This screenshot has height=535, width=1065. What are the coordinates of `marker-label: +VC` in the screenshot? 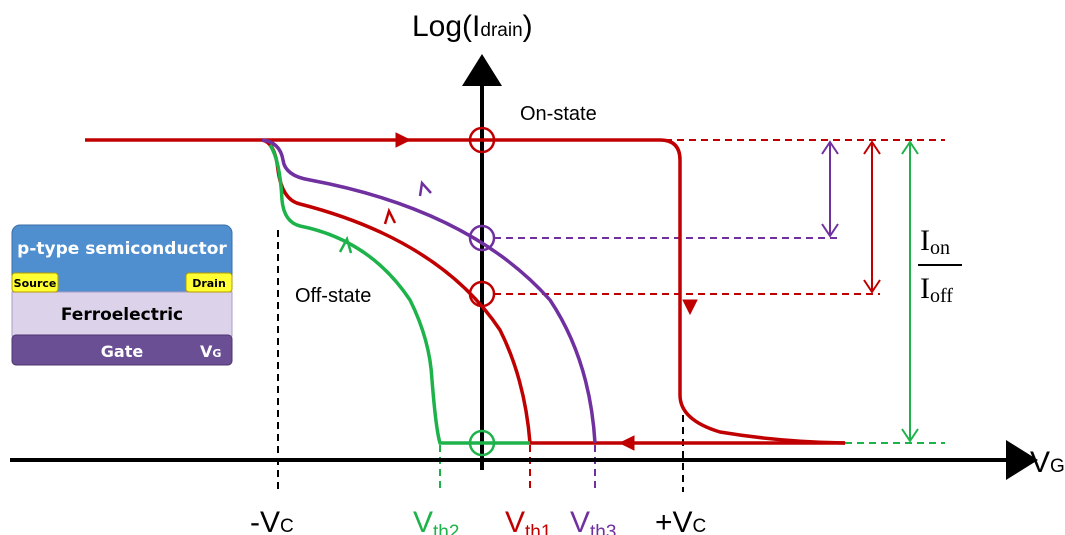 It's located at (680, 520).